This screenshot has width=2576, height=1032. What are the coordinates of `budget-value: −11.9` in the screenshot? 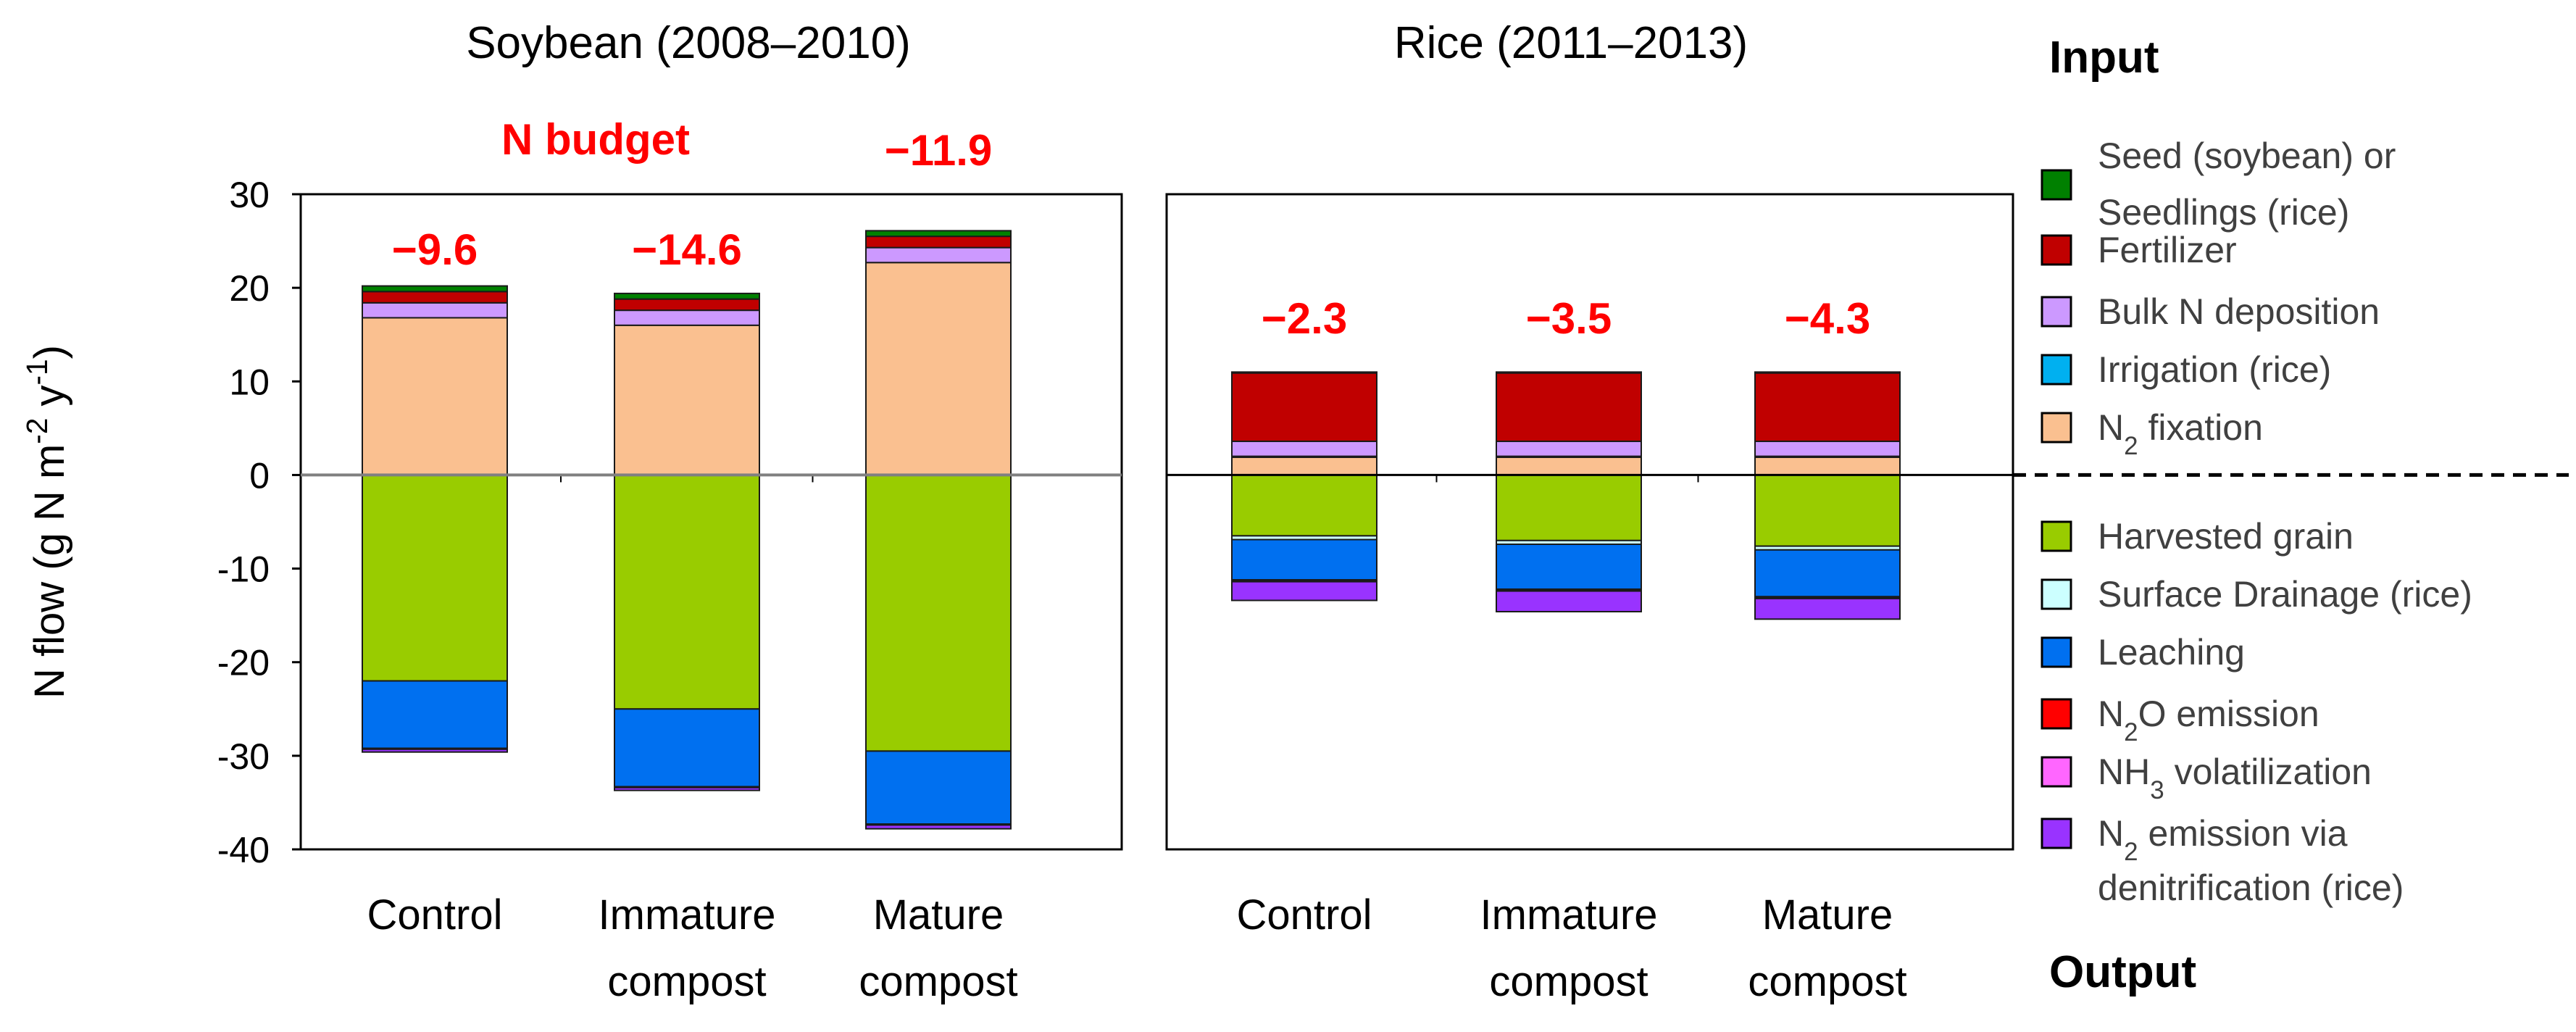 It's located at (939, 150).